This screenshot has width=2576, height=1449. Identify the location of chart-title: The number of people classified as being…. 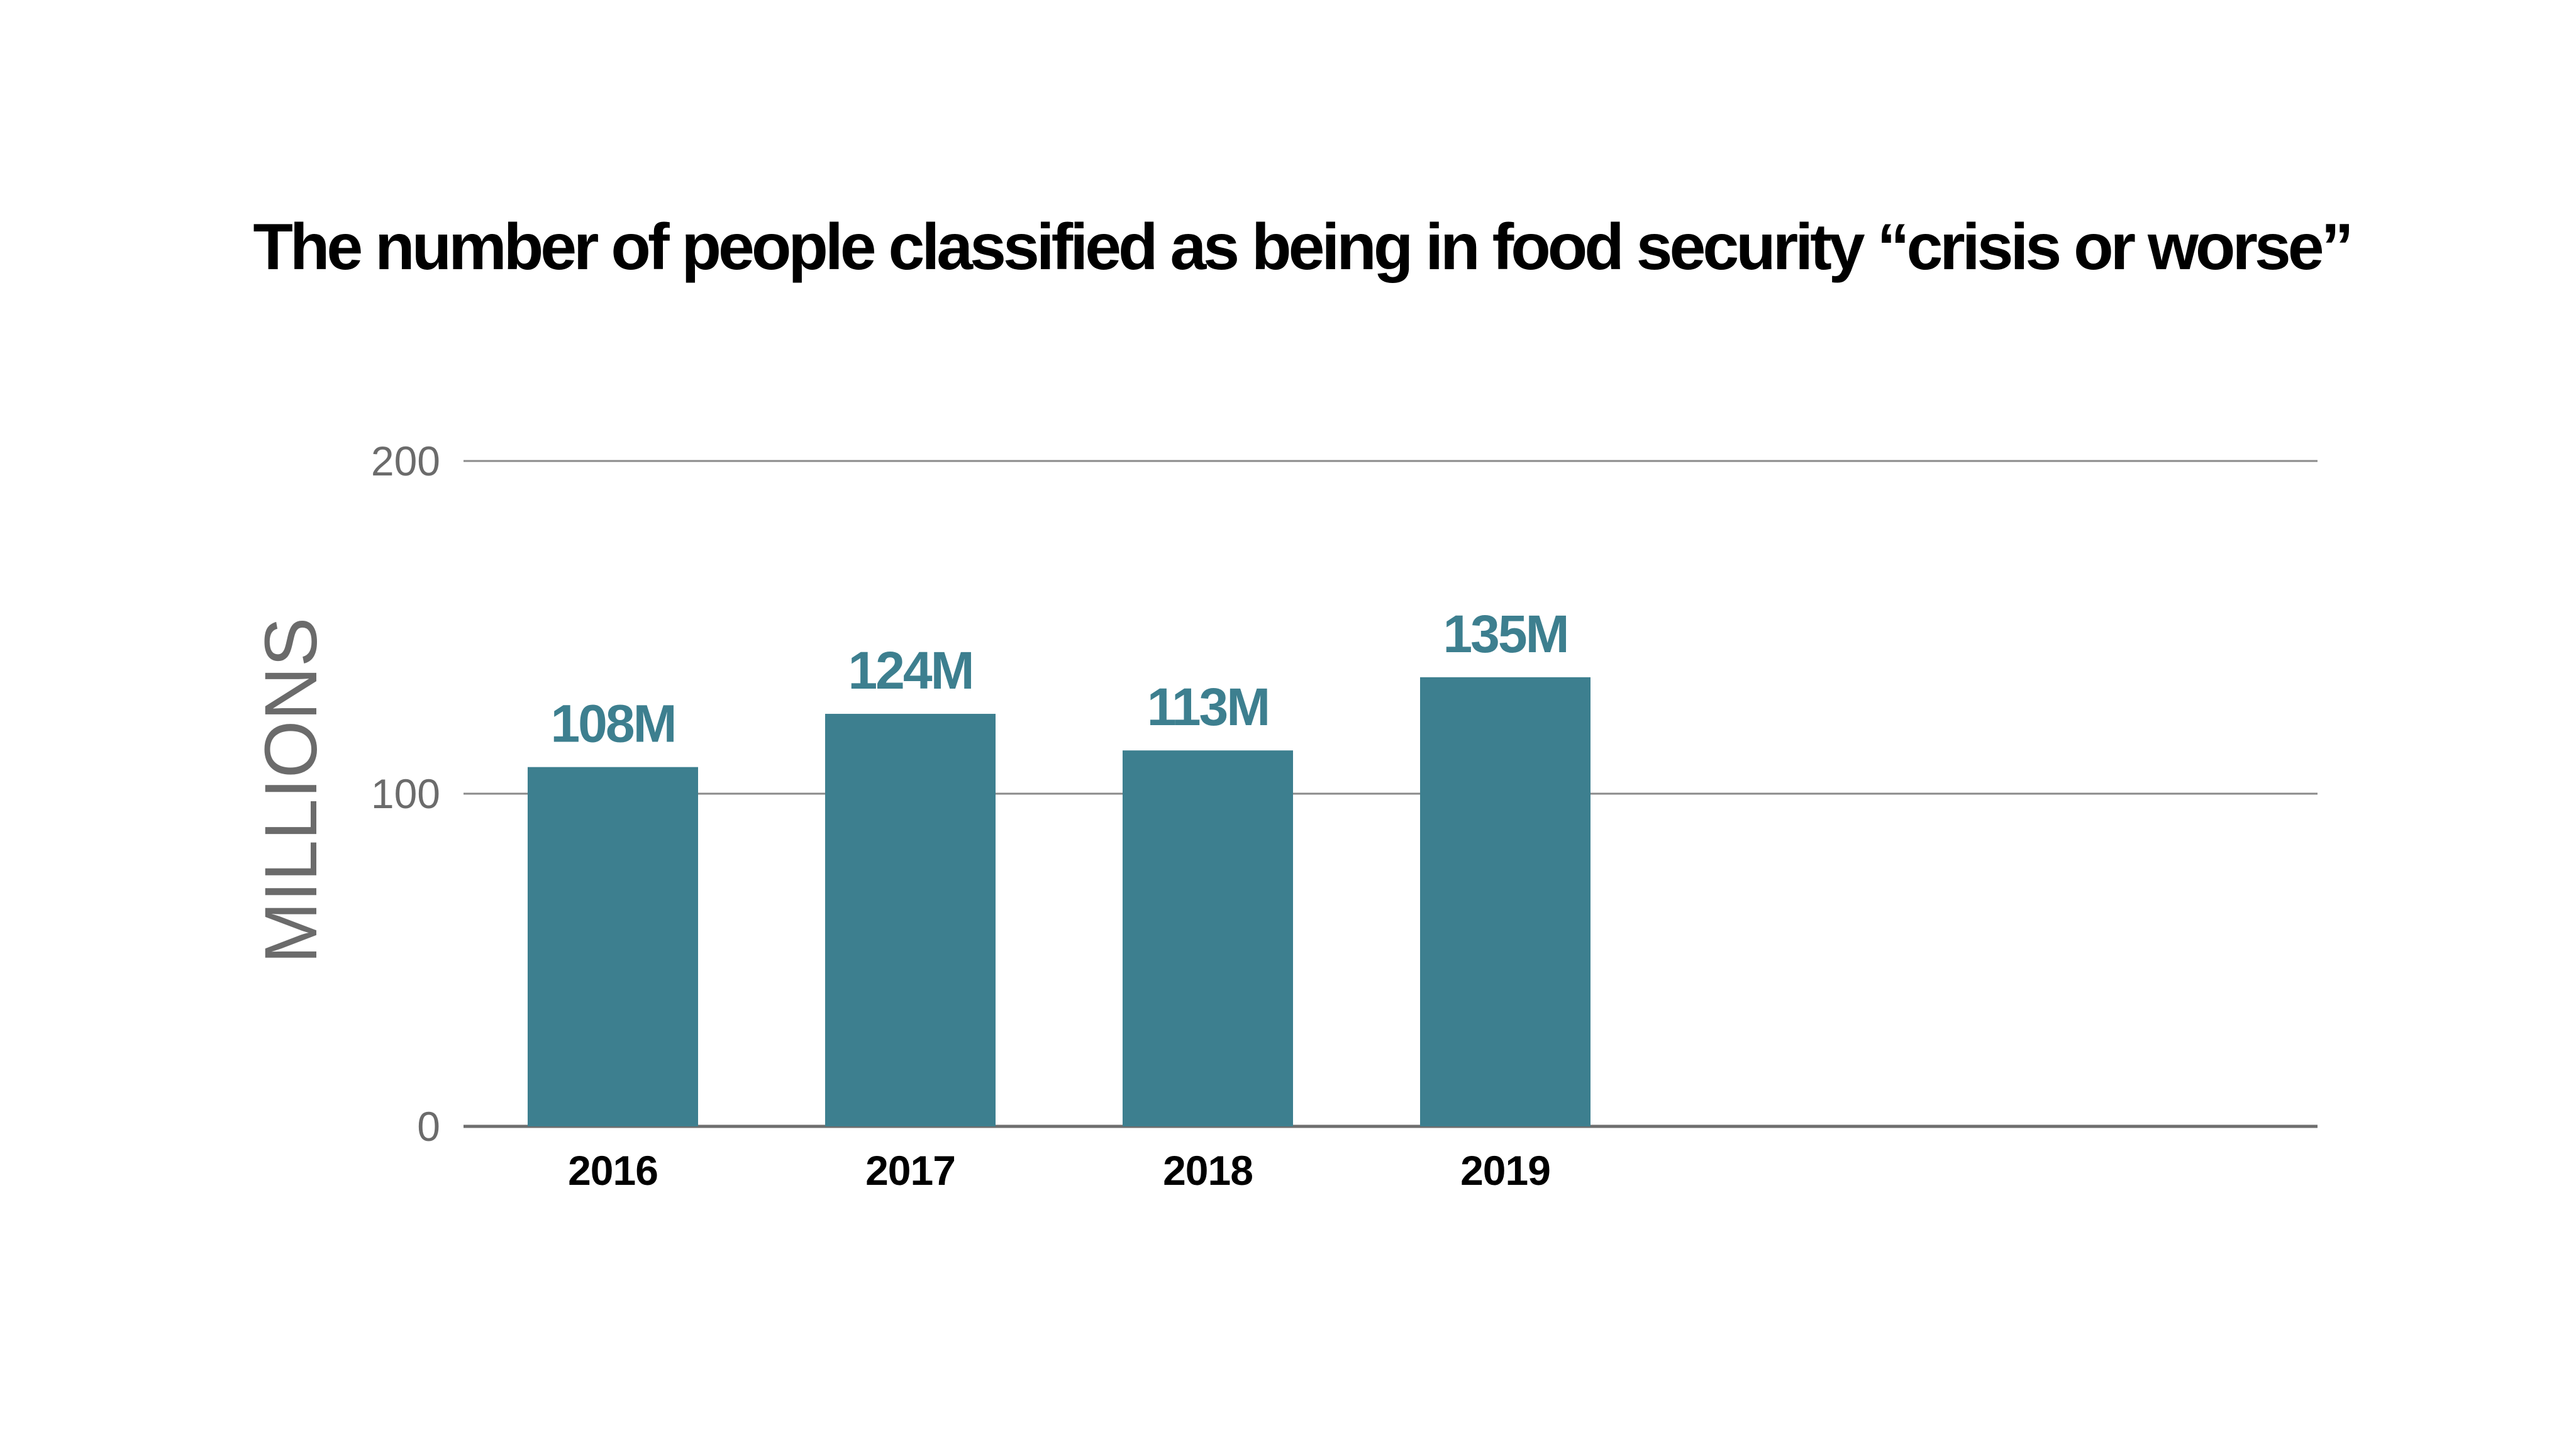
(1301, 247).